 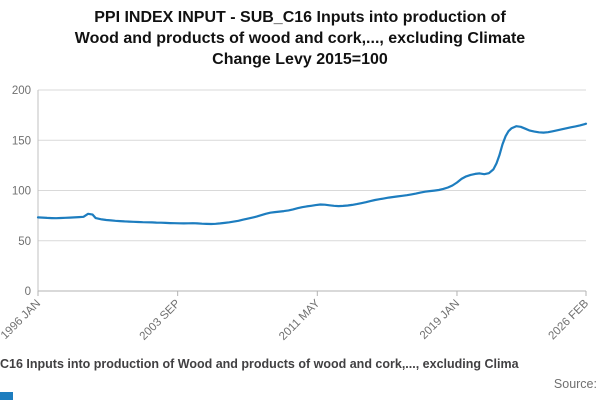 I want to click on x-tick-label: 1996 JAN, so click(x=21, y=320).